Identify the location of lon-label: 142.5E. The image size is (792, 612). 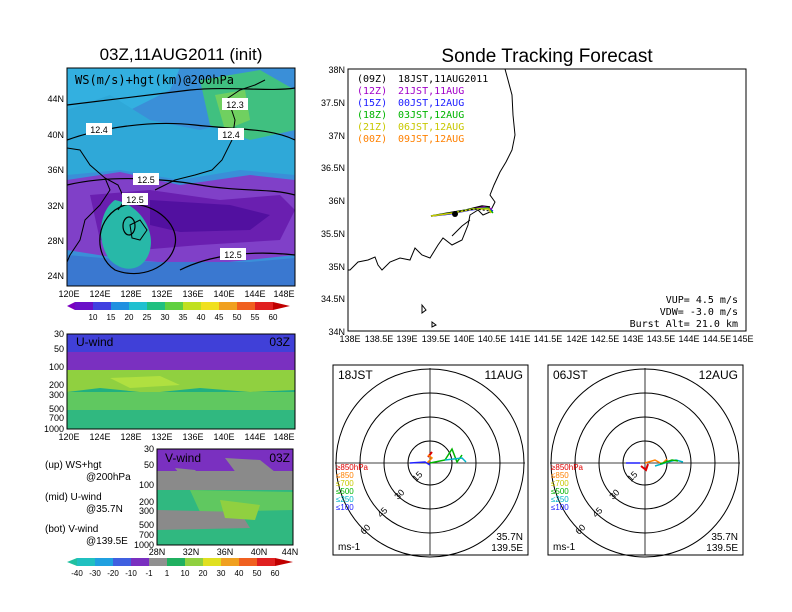
(605, 339).